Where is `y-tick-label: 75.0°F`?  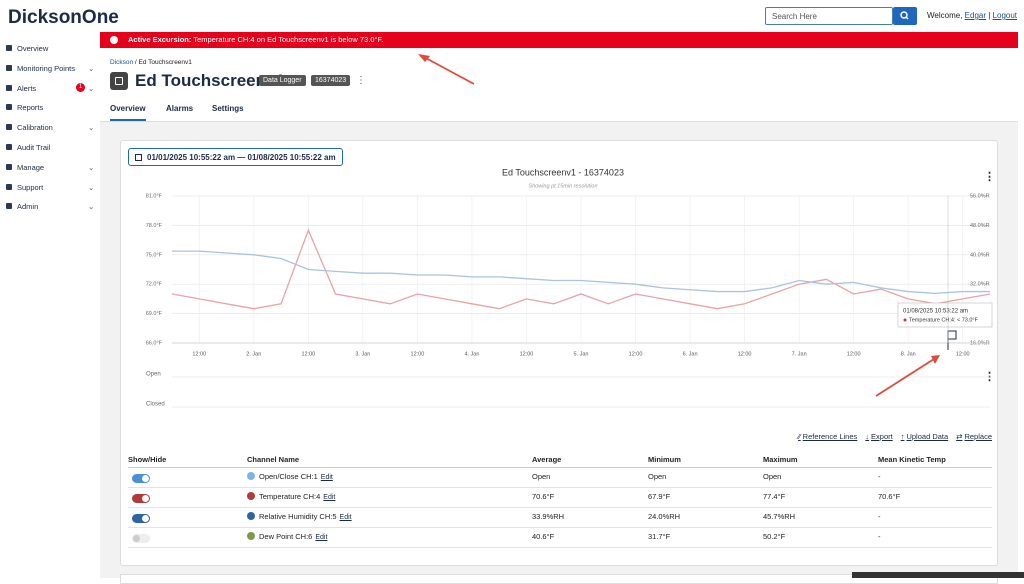 y-tick-label: 75.0°F is located at coordinates (154, 255).